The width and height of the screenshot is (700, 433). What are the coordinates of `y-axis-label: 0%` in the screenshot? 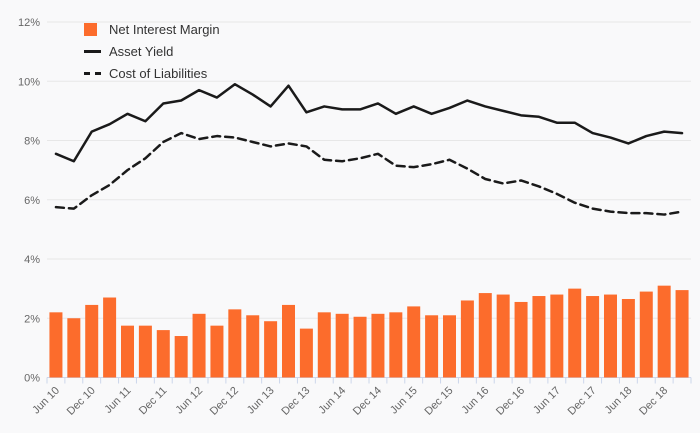 It's located at (32, 379).